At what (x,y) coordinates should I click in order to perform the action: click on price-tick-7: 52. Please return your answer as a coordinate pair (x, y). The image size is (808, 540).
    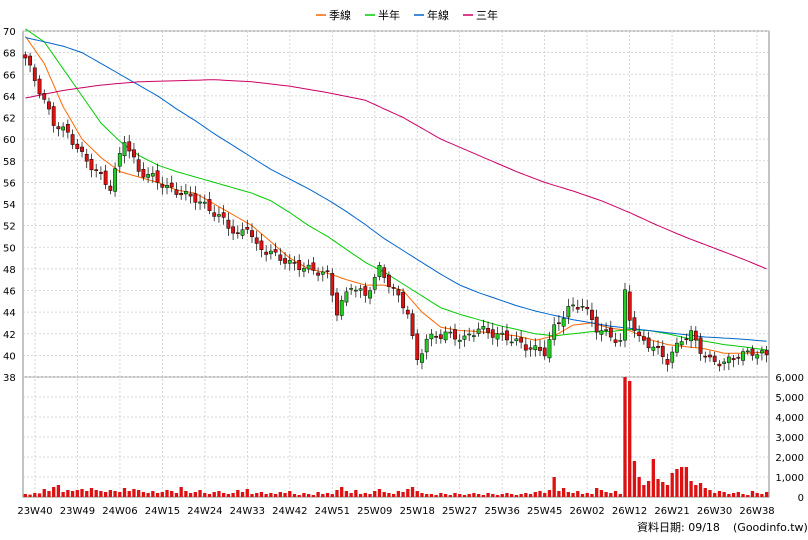
    Looking at the image, I should click on (9, 227).